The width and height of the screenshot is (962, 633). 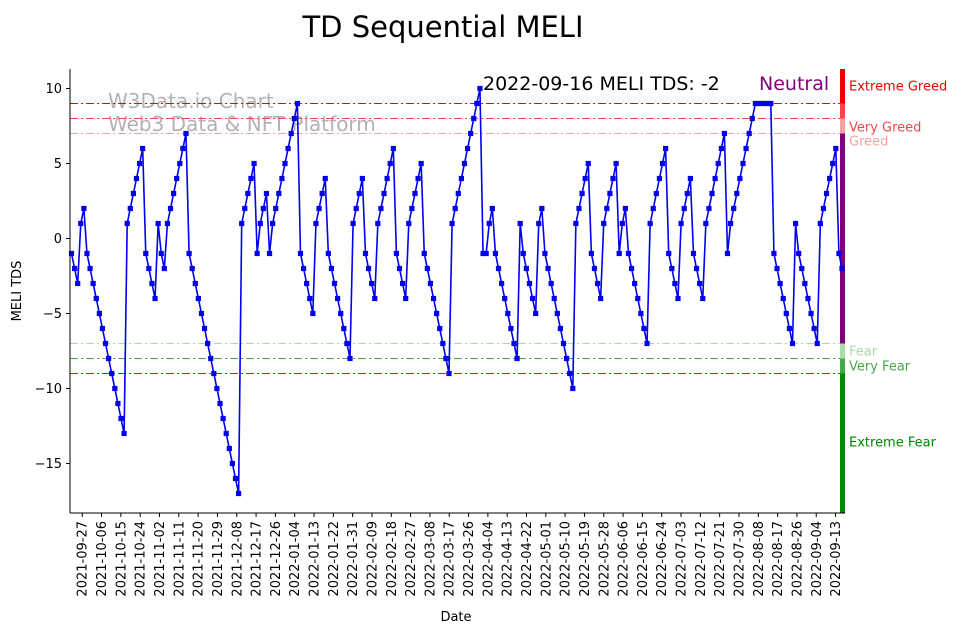 I want to click on x-tick-label: 2022-04-22, so click(x=527, y=559).